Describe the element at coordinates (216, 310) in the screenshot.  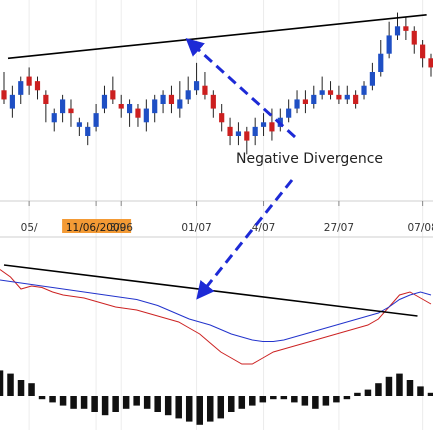
I see `macd-line` at that location.